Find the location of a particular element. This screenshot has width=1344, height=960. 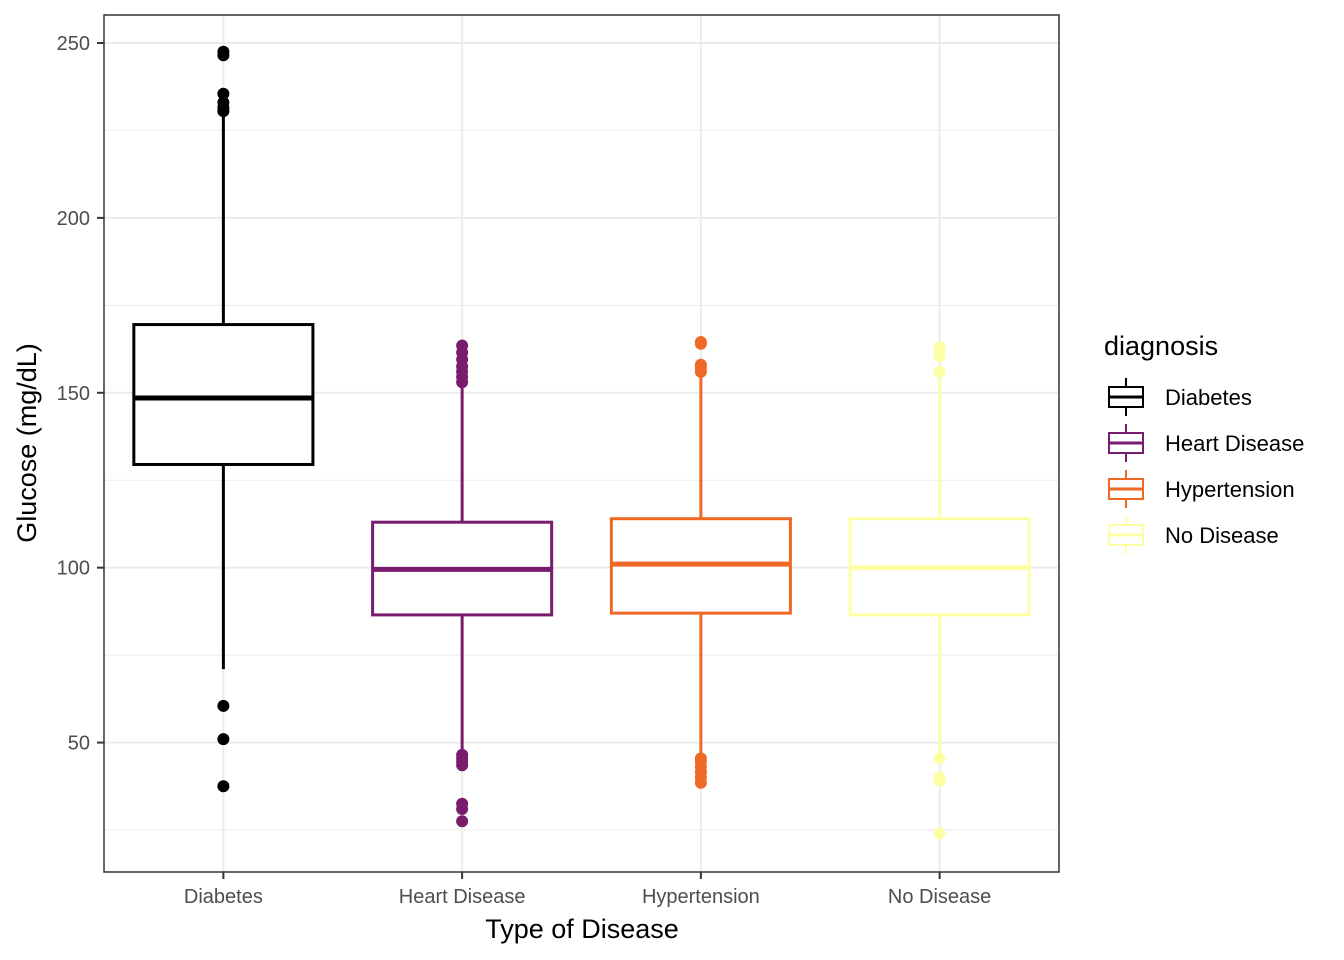

x-axis-title: Type of Disease is located at coordinates (582, 929).